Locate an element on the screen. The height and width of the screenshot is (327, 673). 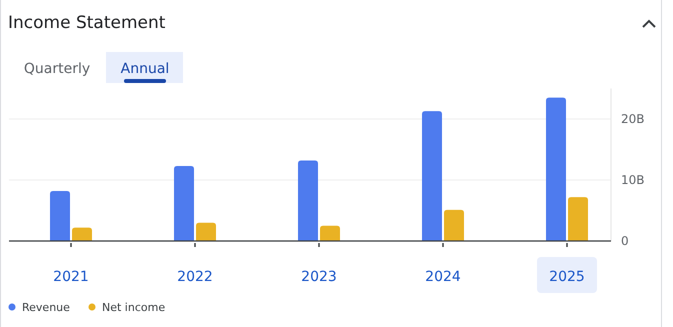
y-tick-label: 0 is located at coordinates (625, 241).